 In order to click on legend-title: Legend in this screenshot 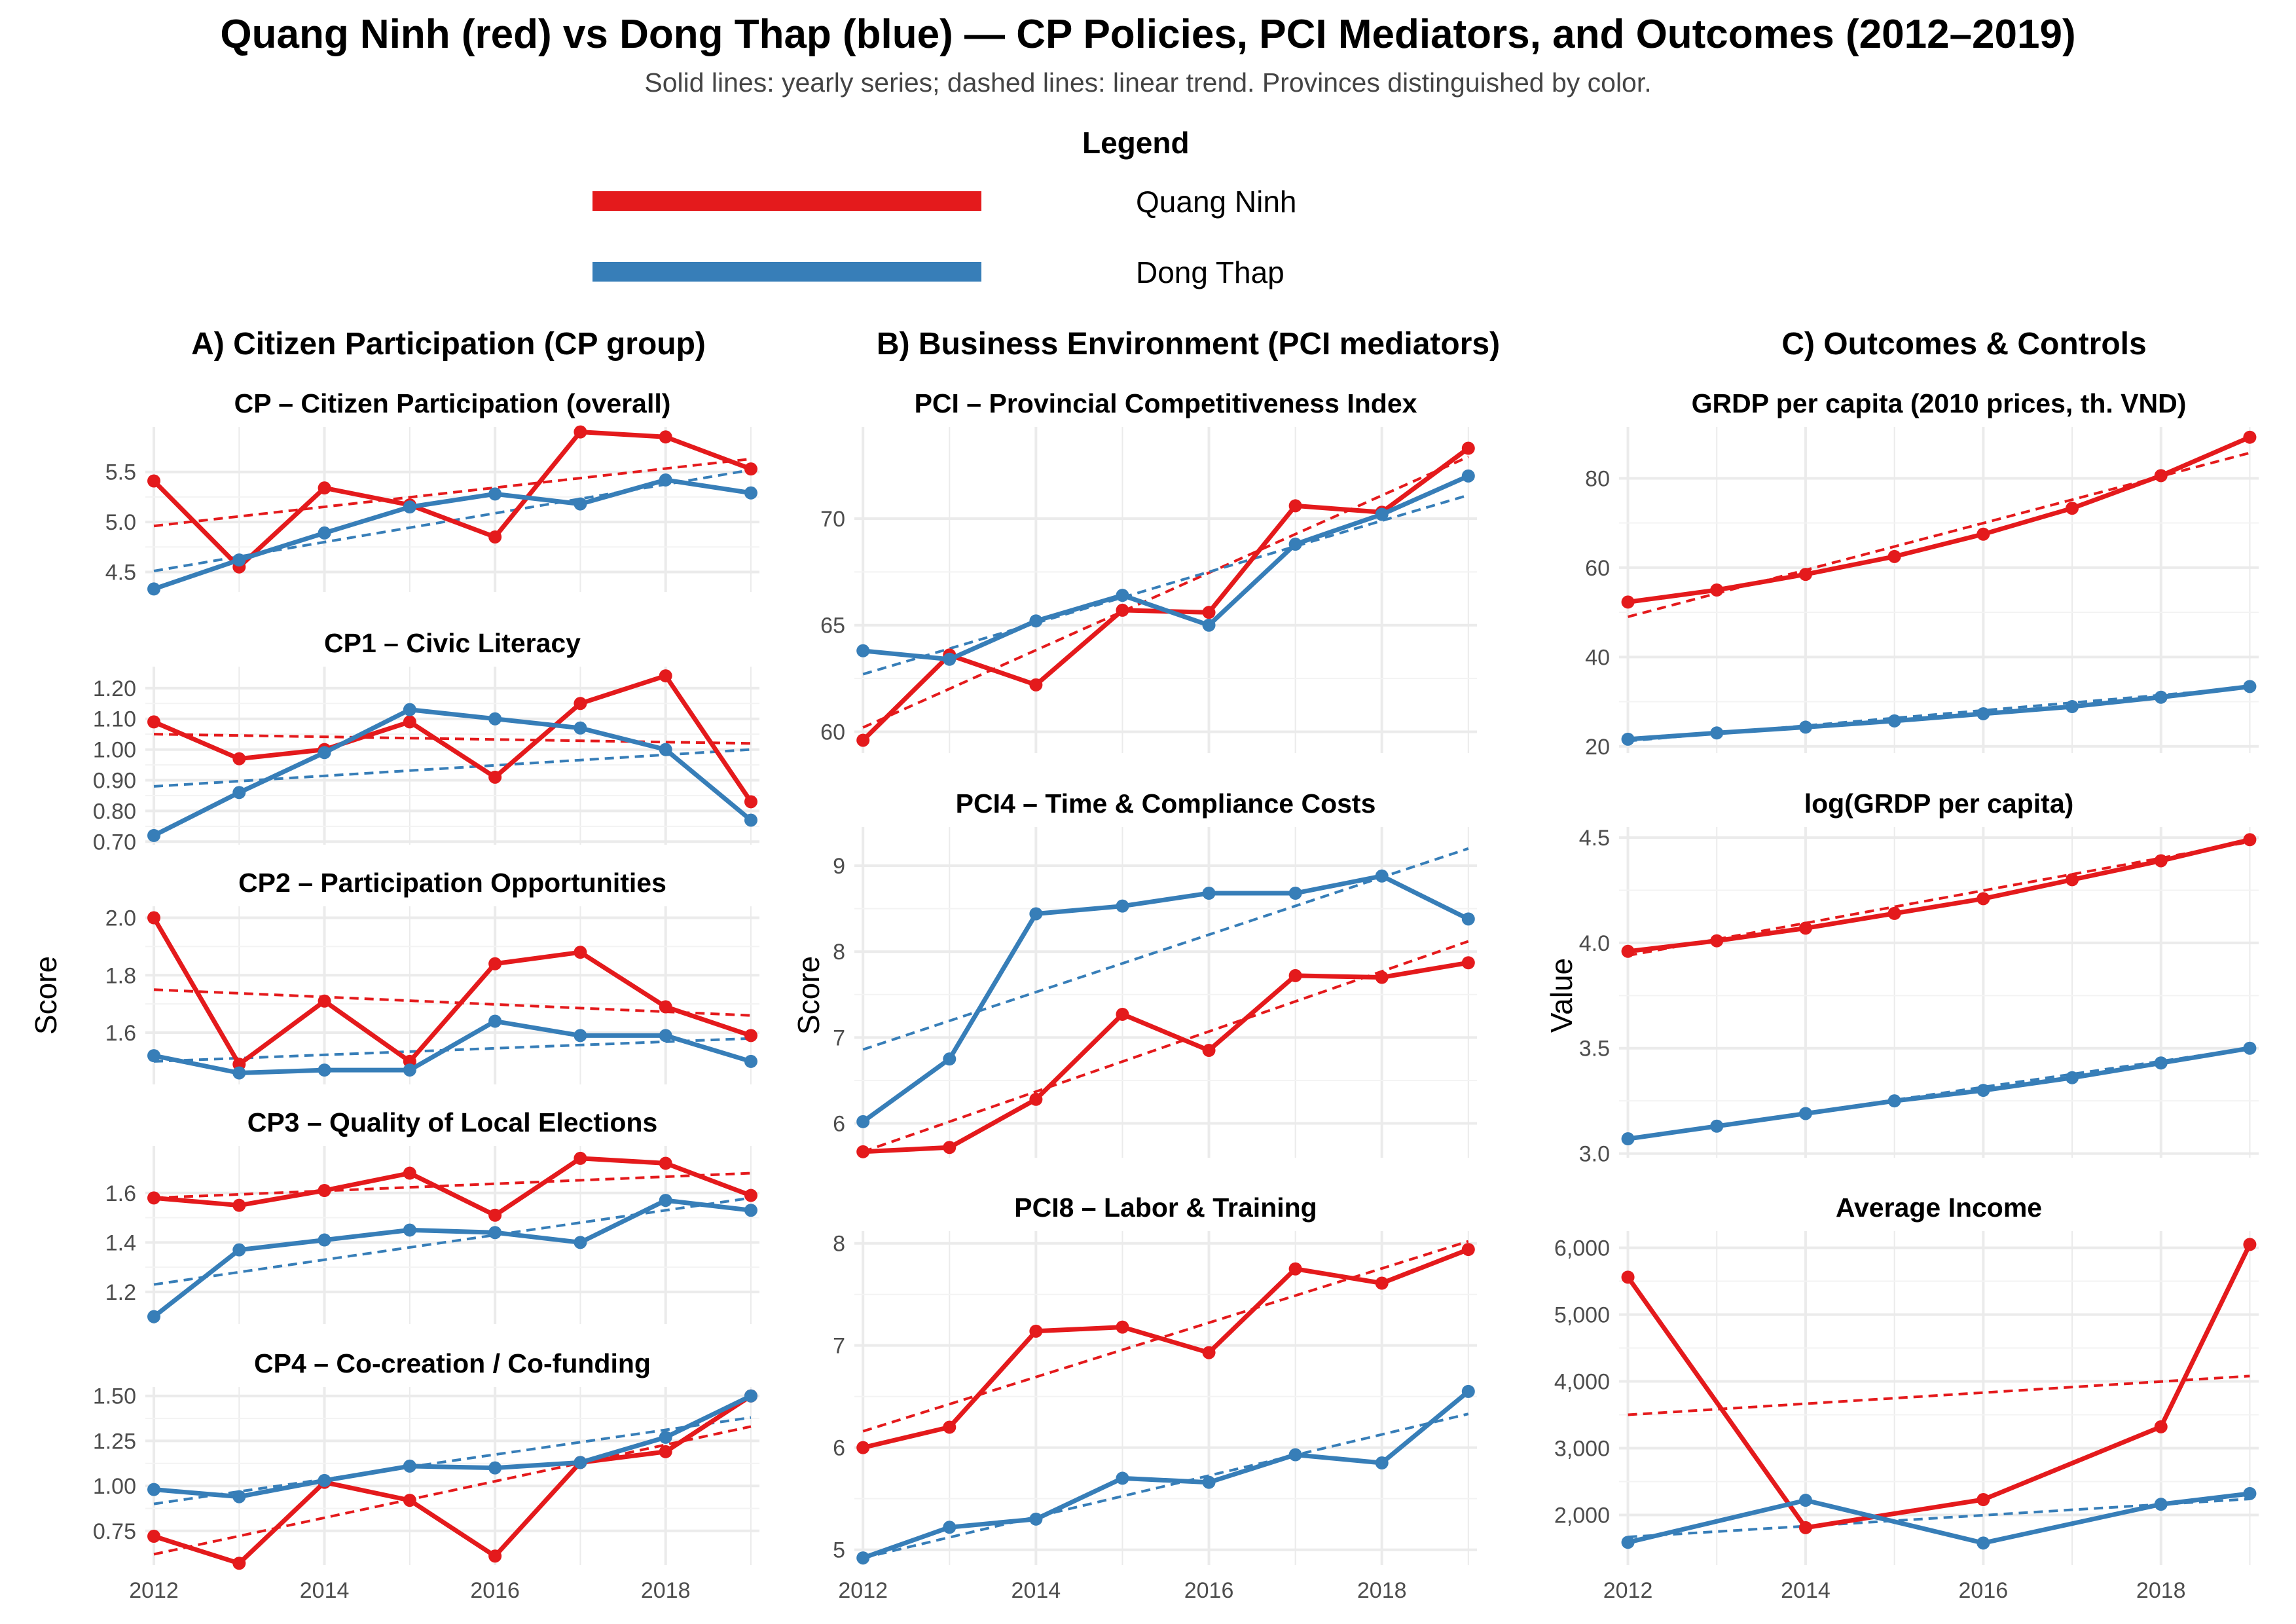, I will do `click(1136, 143)`.